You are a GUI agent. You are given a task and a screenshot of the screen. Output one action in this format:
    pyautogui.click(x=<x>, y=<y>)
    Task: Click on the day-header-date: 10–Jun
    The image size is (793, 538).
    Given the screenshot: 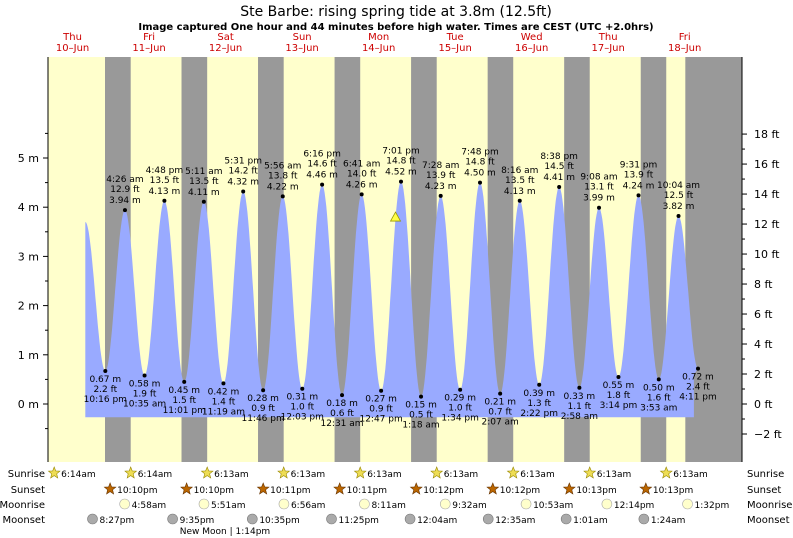 What is the action you would take?
    pyautogui.click(x=72, y=48)
    